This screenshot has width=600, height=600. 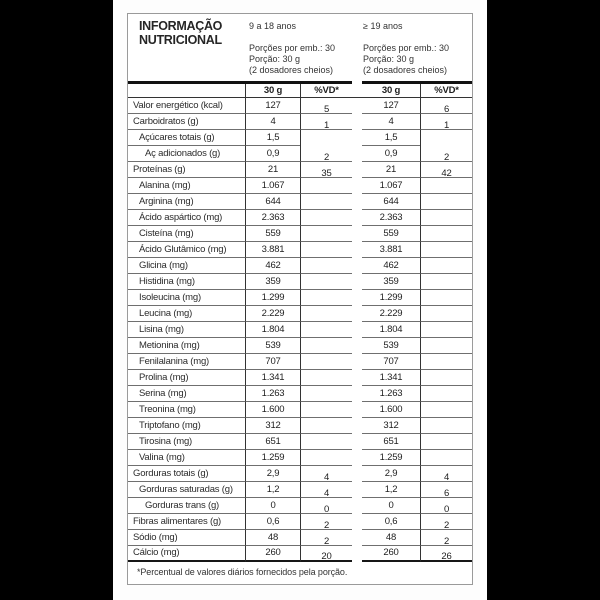 What do you see at coordinates (272, 489) in the screenshot?
I see `amount-9-18: 1,2` at bounding box center [272, 489].